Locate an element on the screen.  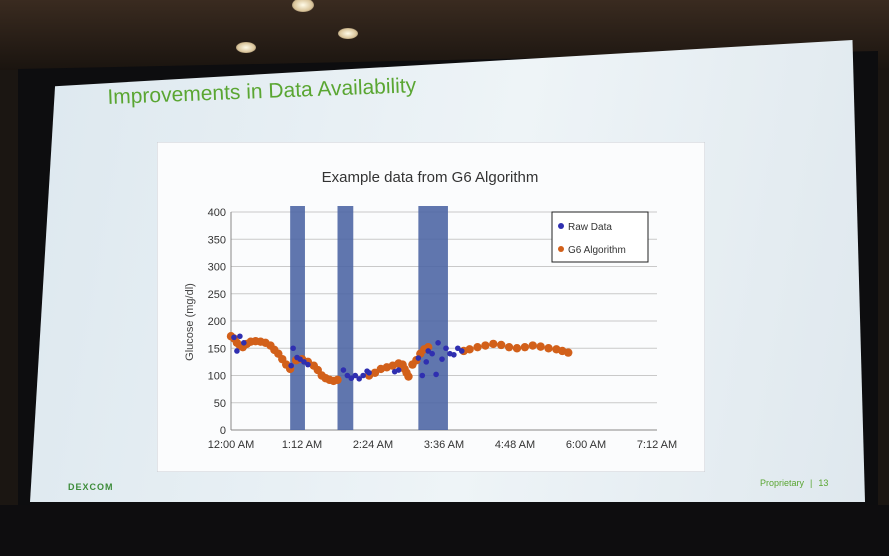
ceiling is located at coordinates (444, 35).